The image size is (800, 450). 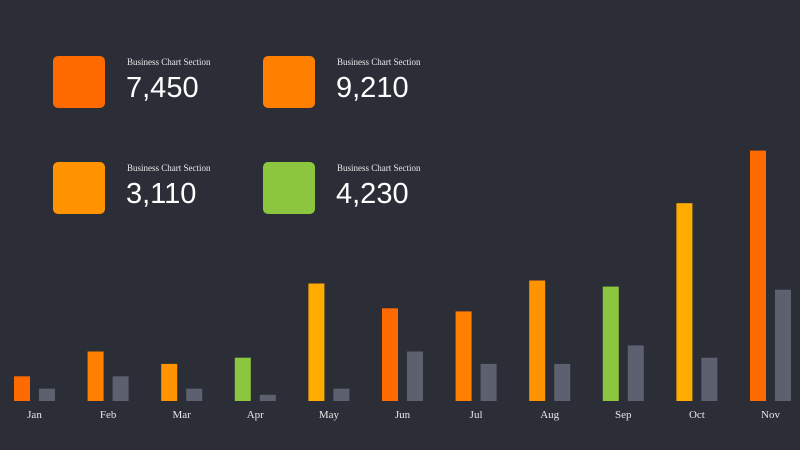 I want to click on bar-primary-jun, so click(x=390, y=354).